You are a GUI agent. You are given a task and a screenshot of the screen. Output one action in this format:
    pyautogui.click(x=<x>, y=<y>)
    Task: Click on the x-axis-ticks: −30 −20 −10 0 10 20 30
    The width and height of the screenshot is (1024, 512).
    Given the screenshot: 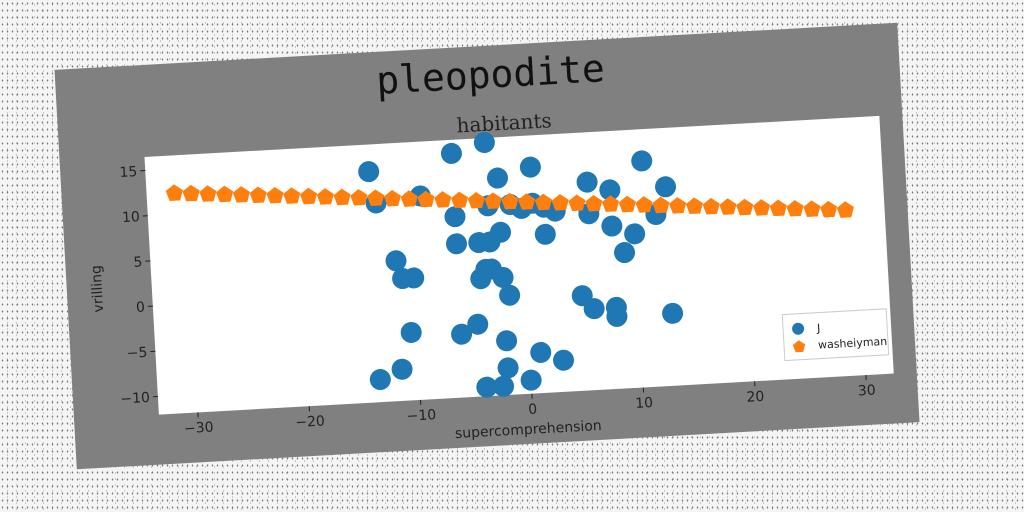 What is the action you would take?
    pyautogui.click(x=530, y=406)
    